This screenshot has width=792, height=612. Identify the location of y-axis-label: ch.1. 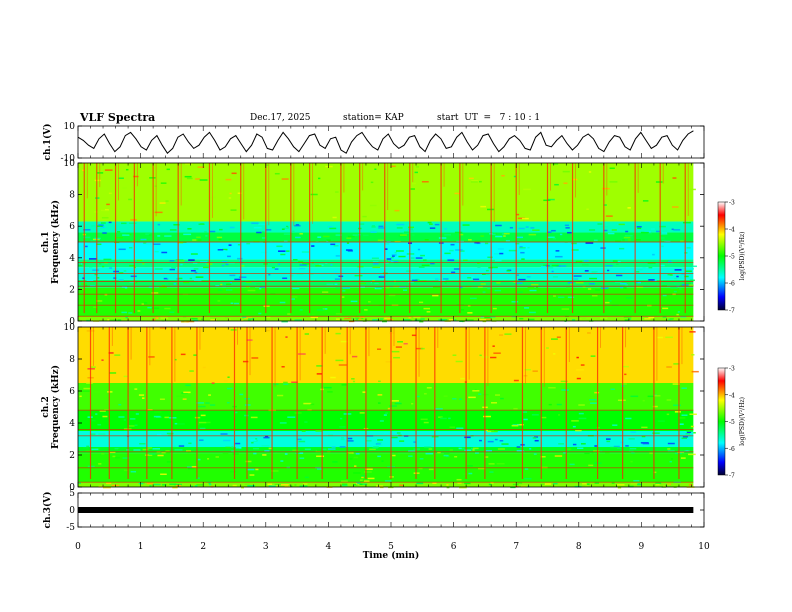
(46, 241).